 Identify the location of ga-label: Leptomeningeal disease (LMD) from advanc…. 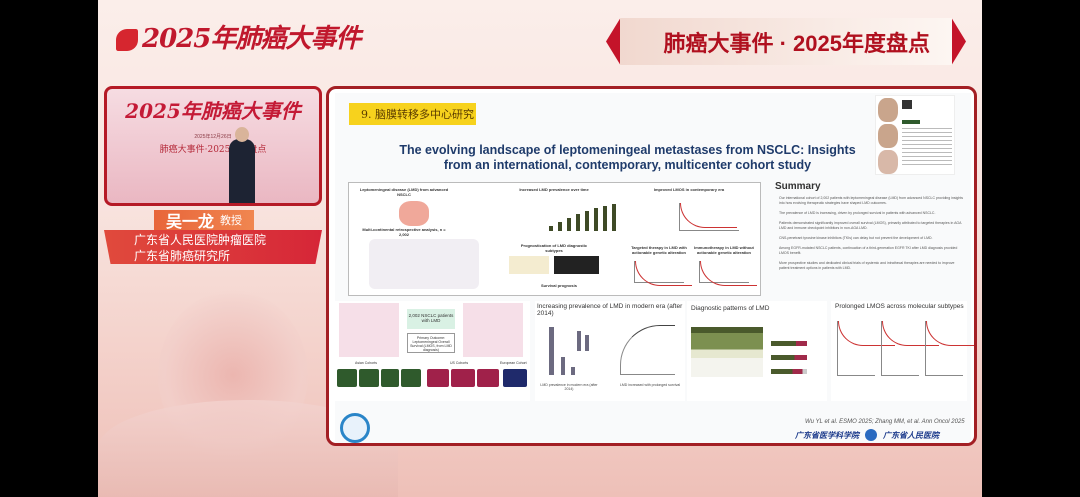
(404, 192).